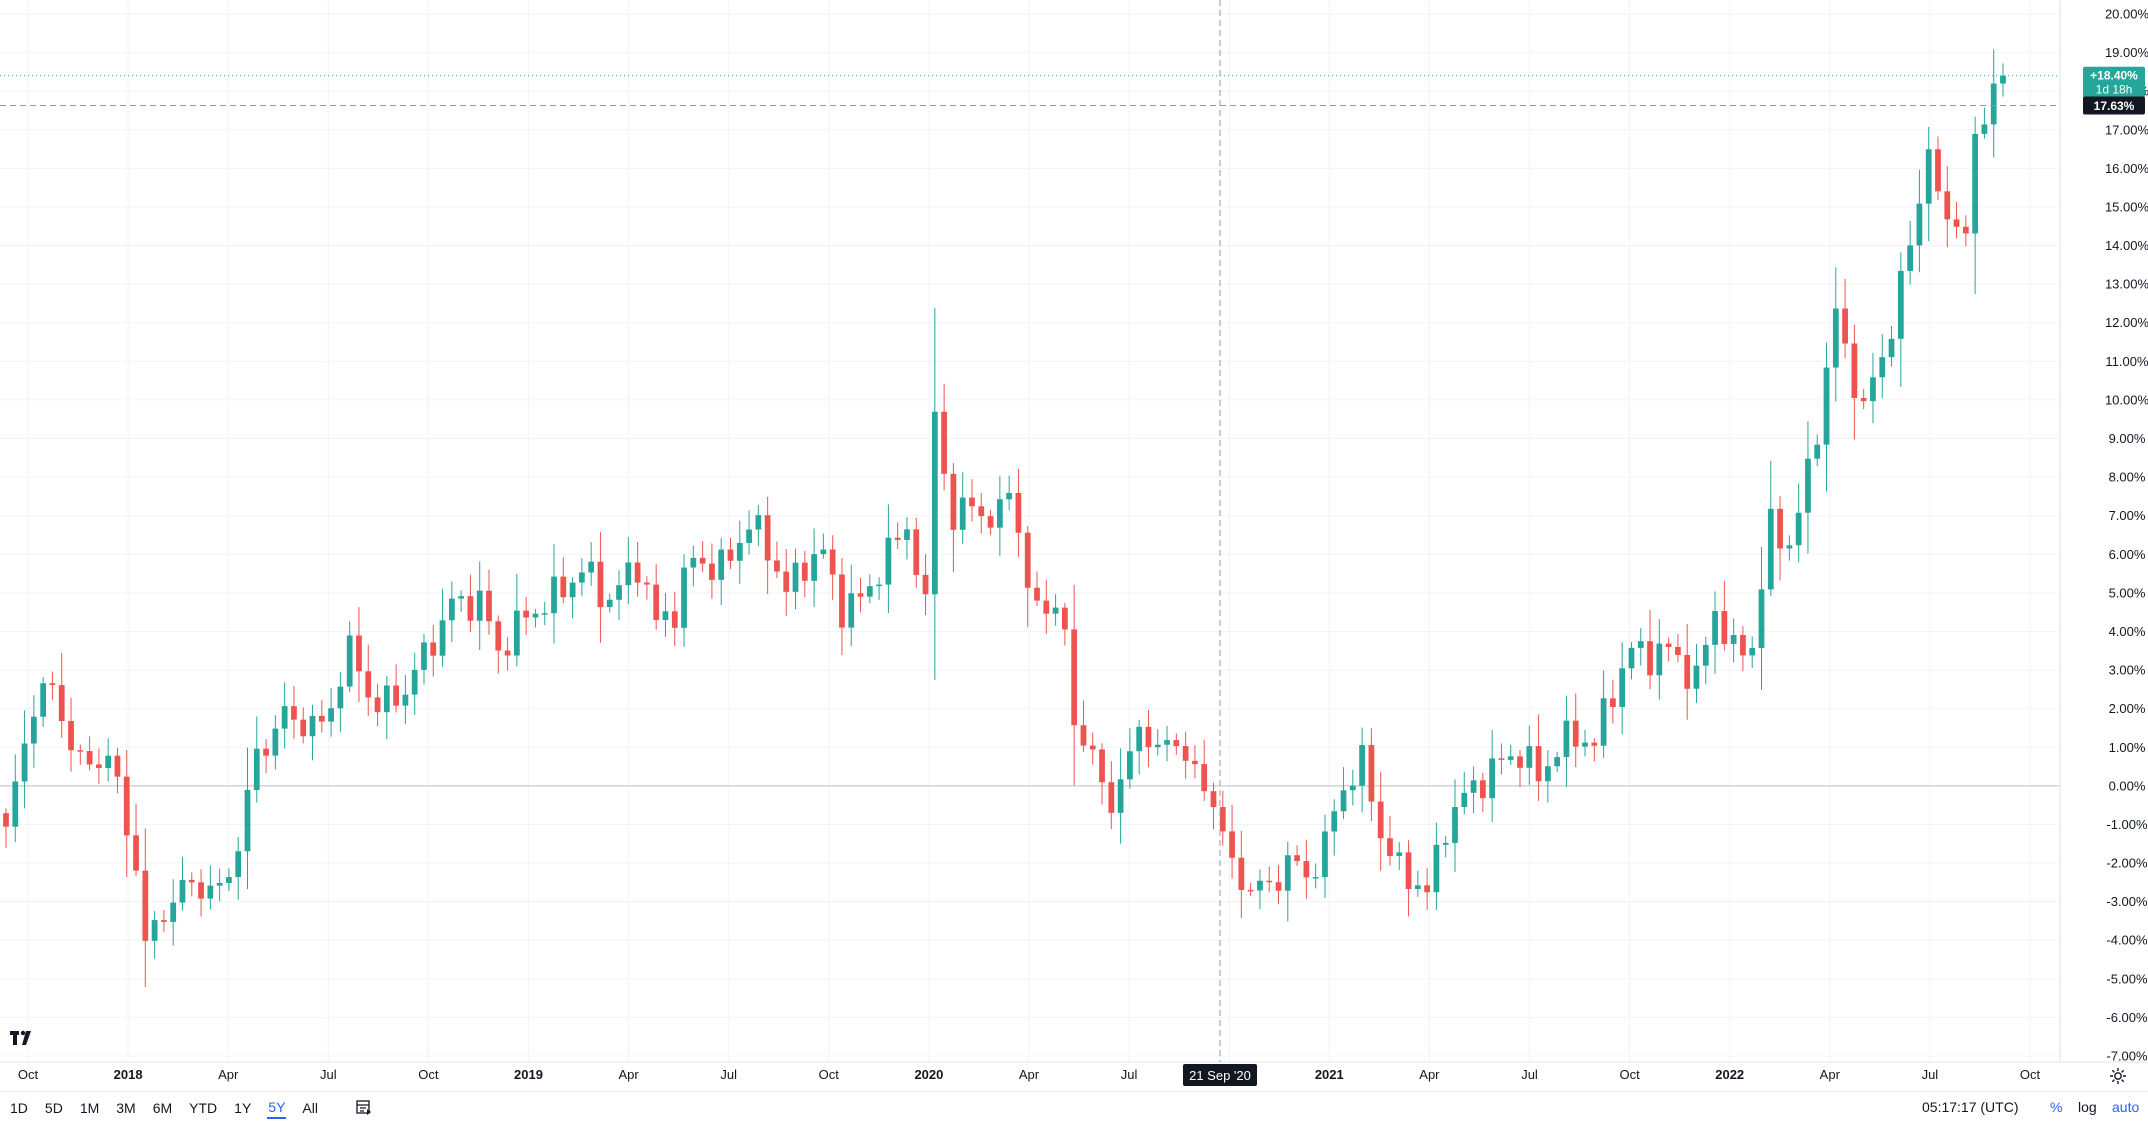 This screenshot has width=2148, height=1124. What do you see at coordinates (2126, 361) in the screenshot?
I see `y-tick-label: 11.00%` at bounding box center [2126, 361].